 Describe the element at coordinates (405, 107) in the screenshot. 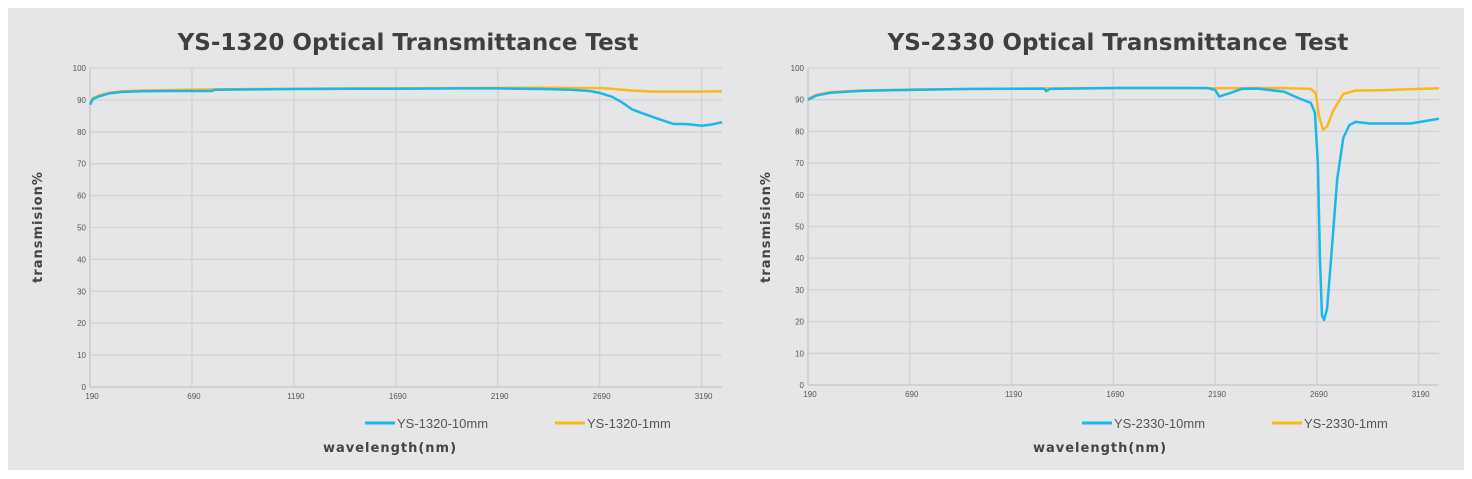

I see `series-line-YS-1320-10mm` at that location.